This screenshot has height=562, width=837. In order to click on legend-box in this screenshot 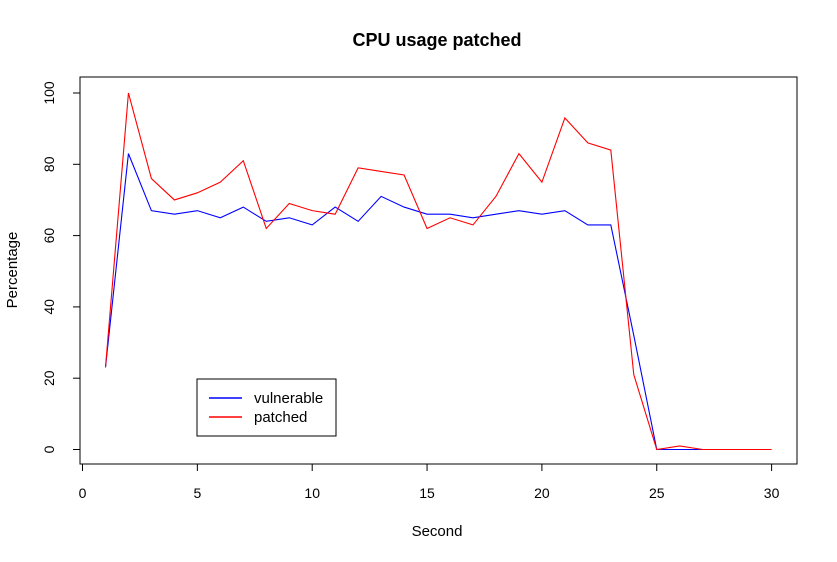, I will do `click(266, 407)`.